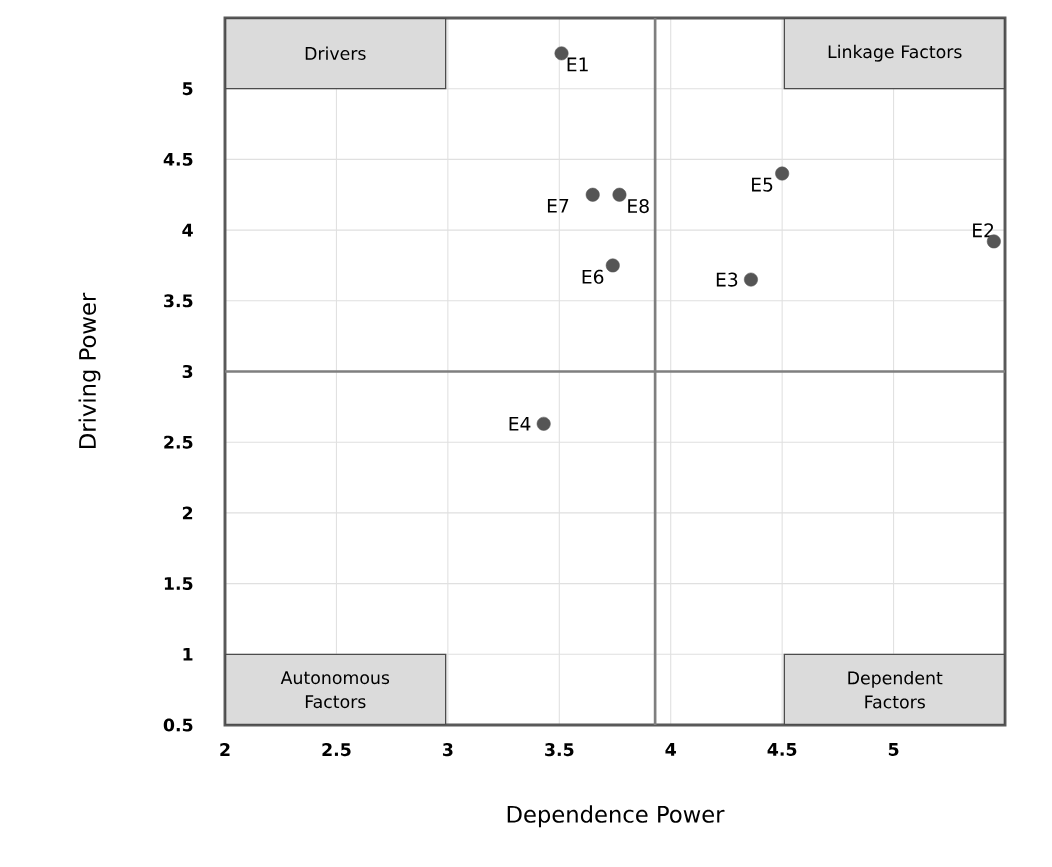 The height and width of the screenshot is (867, 1052). Describe the element at coordinates (559, 750) in the screenshot. I see `x-tick-label: 3.5` at that location.